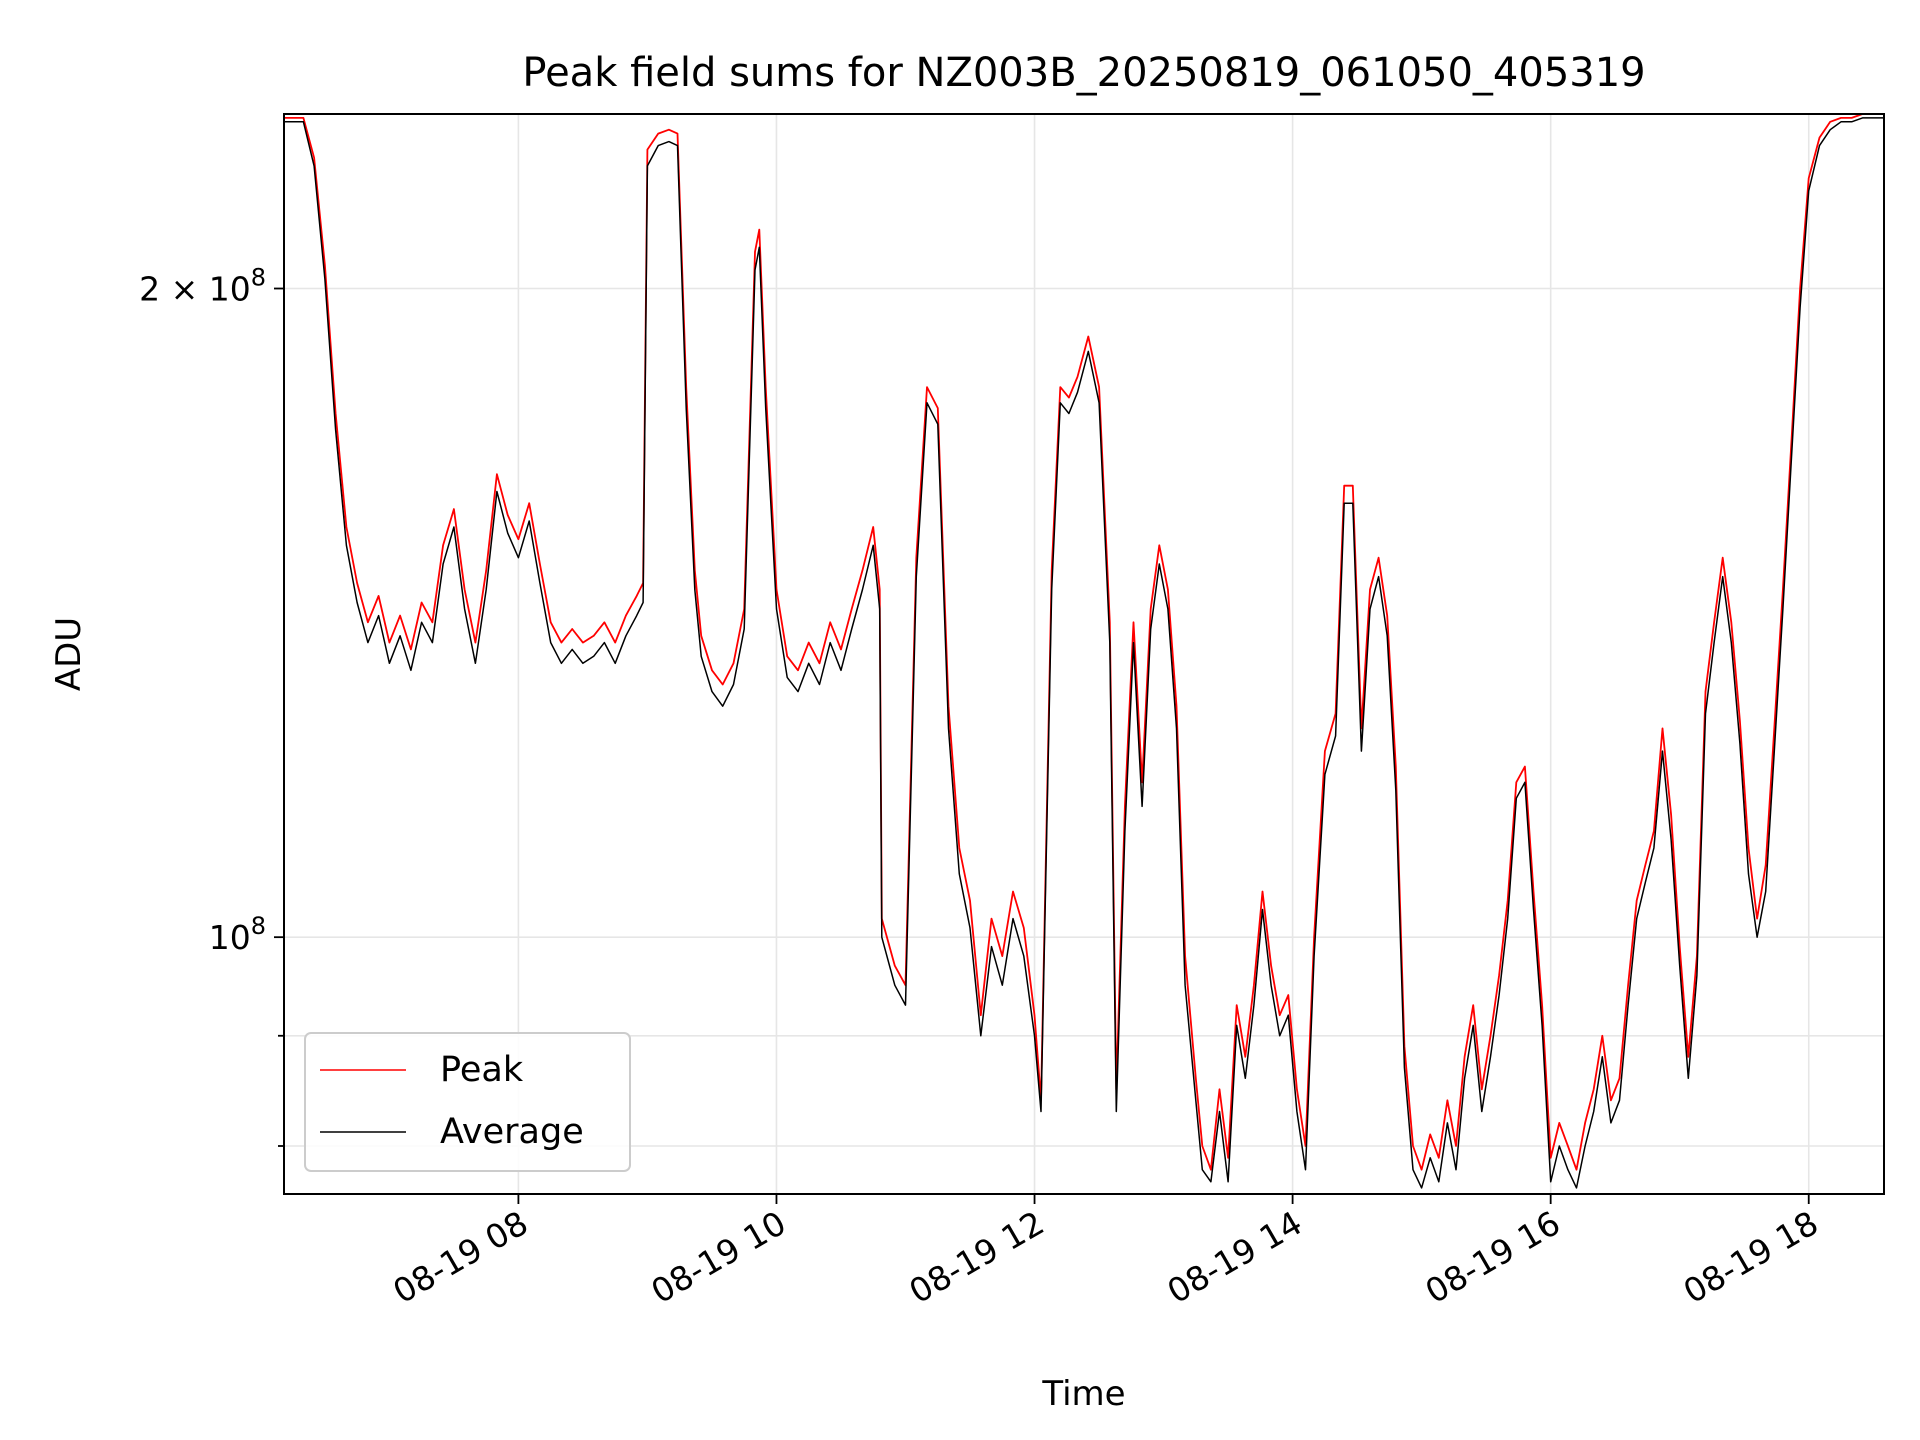  I want to click on legend-label-average: Average, so click(512, 1132).